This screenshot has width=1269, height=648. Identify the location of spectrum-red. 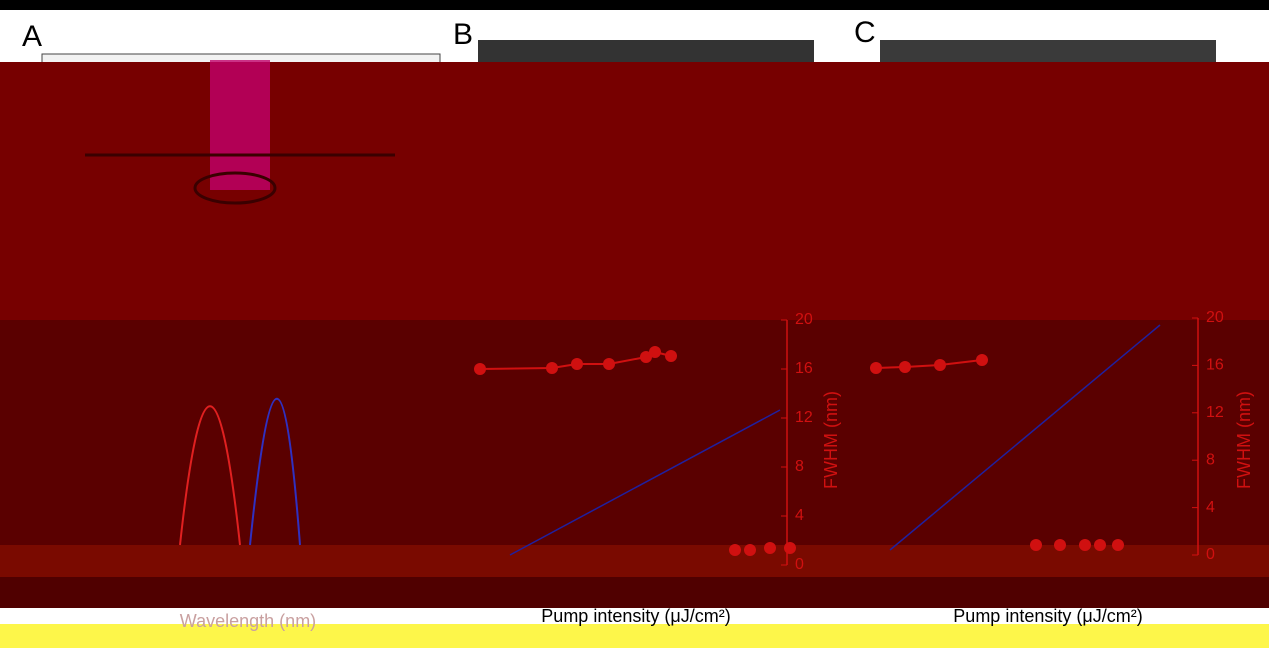
(210, 475).